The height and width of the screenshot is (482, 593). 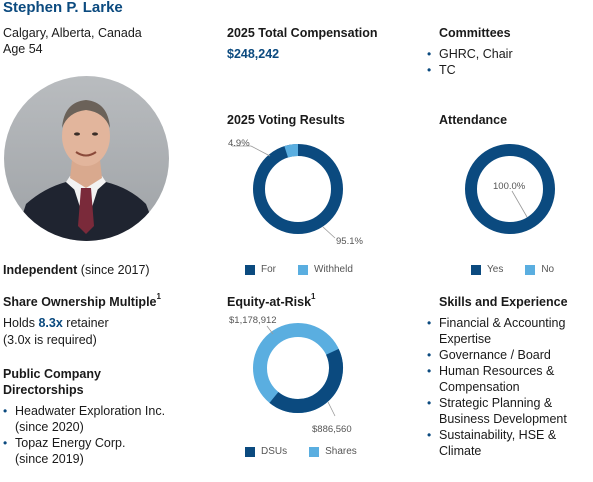 What do you see at coordinates (23, 49) in the screenshot?
I see `age: Age 54` at bounding box center [23, 49].